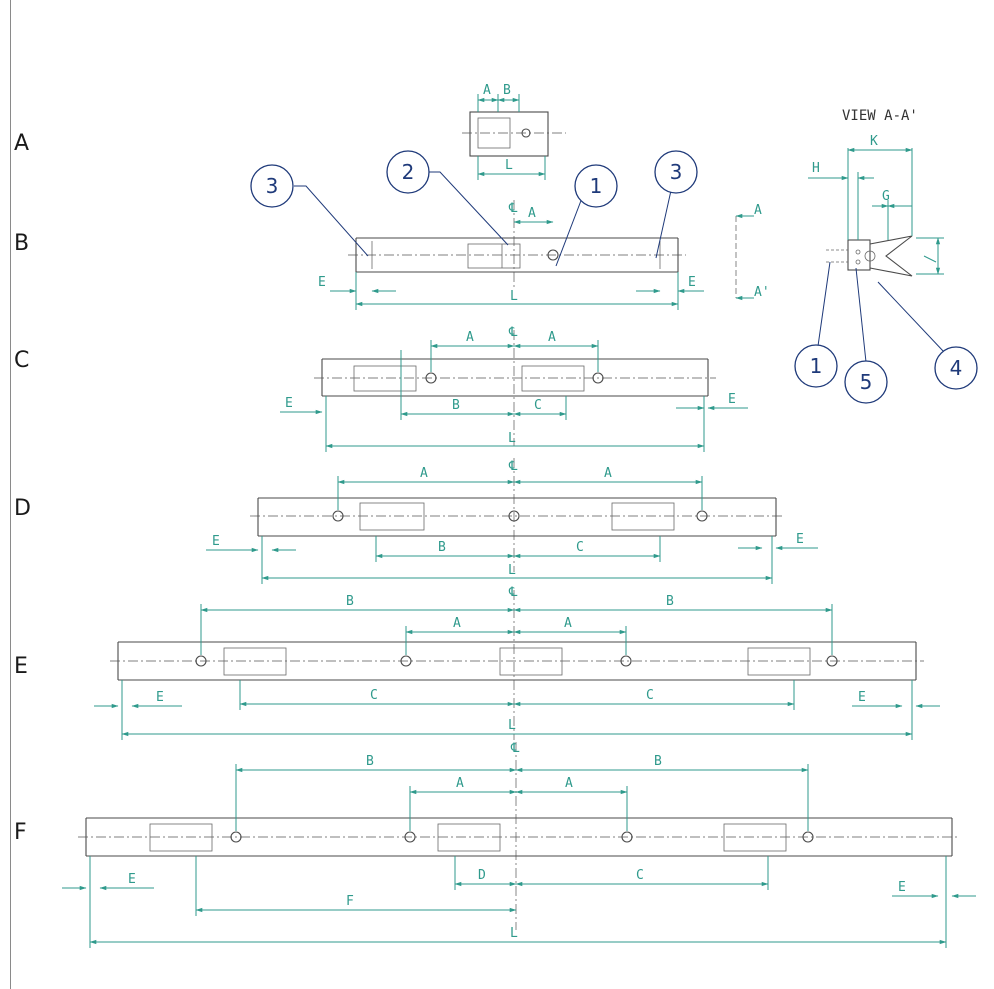 This screenshot has width=994, height=989. I want to click on row-d-drawing: ℄ A A B C L E E, so click(512, 521).